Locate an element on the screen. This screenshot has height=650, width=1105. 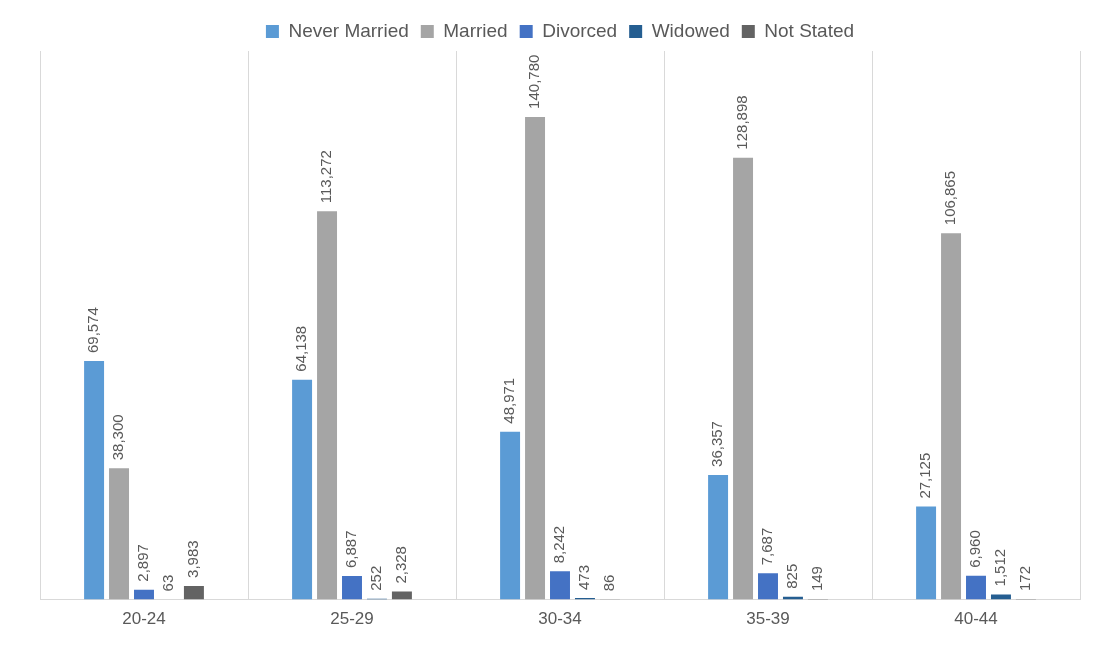
data-label: 38,300 is located at coordinates (118, 437).